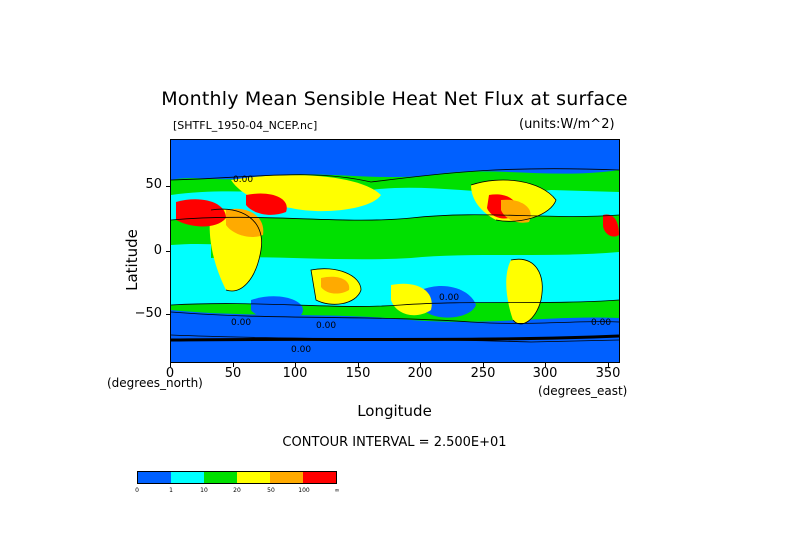 This screenshot has width=789, height=558. What do you see at coordinates (237, 490) in the screenshot?
I see `colorbar-label: 20` at bounding box center [237, 490].